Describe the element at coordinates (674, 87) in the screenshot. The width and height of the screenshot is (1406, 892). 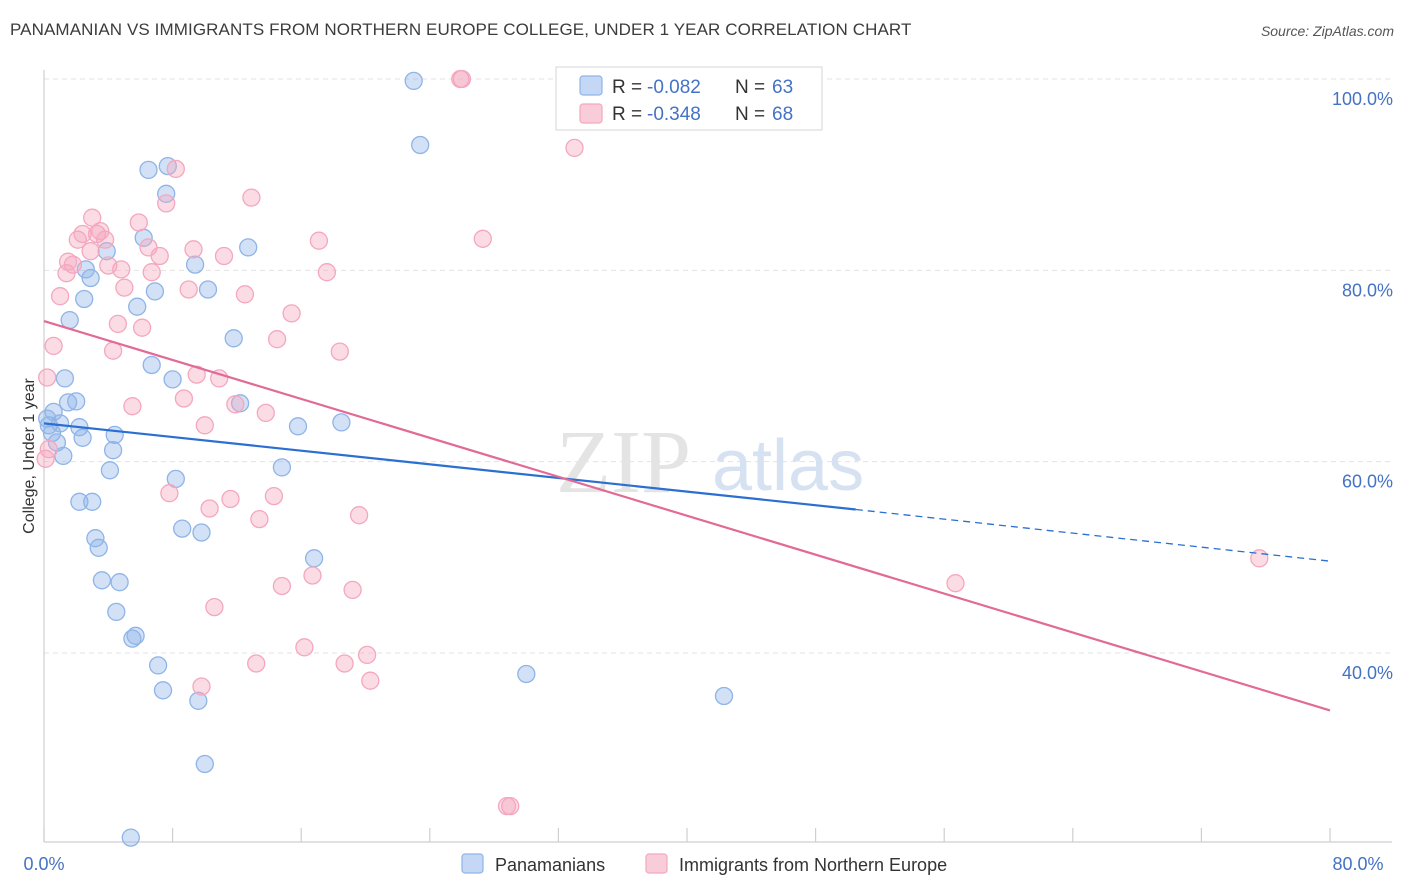
I see `legend-r-value-1: -0.082` at that location.